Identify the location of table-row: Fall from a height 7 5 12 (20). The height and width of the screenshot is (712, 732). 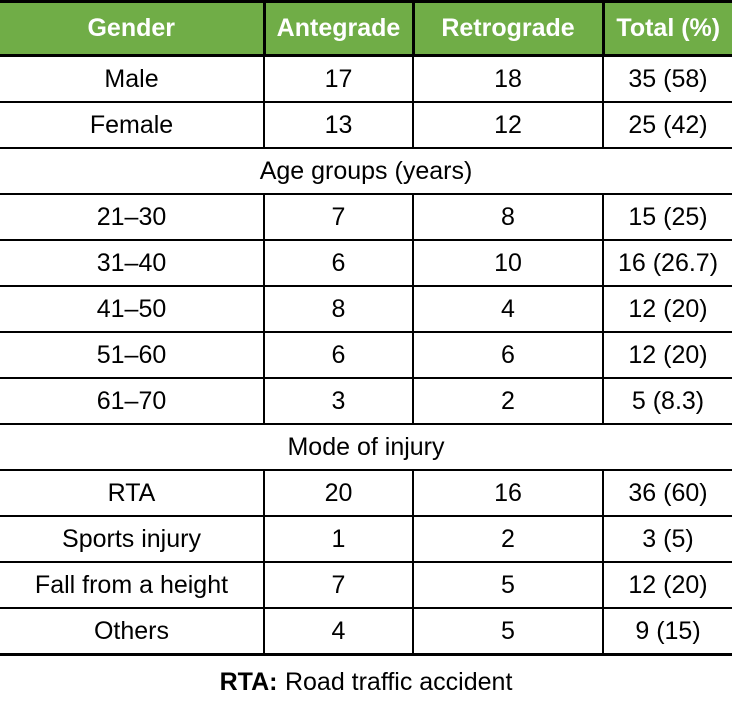
(366, 585).